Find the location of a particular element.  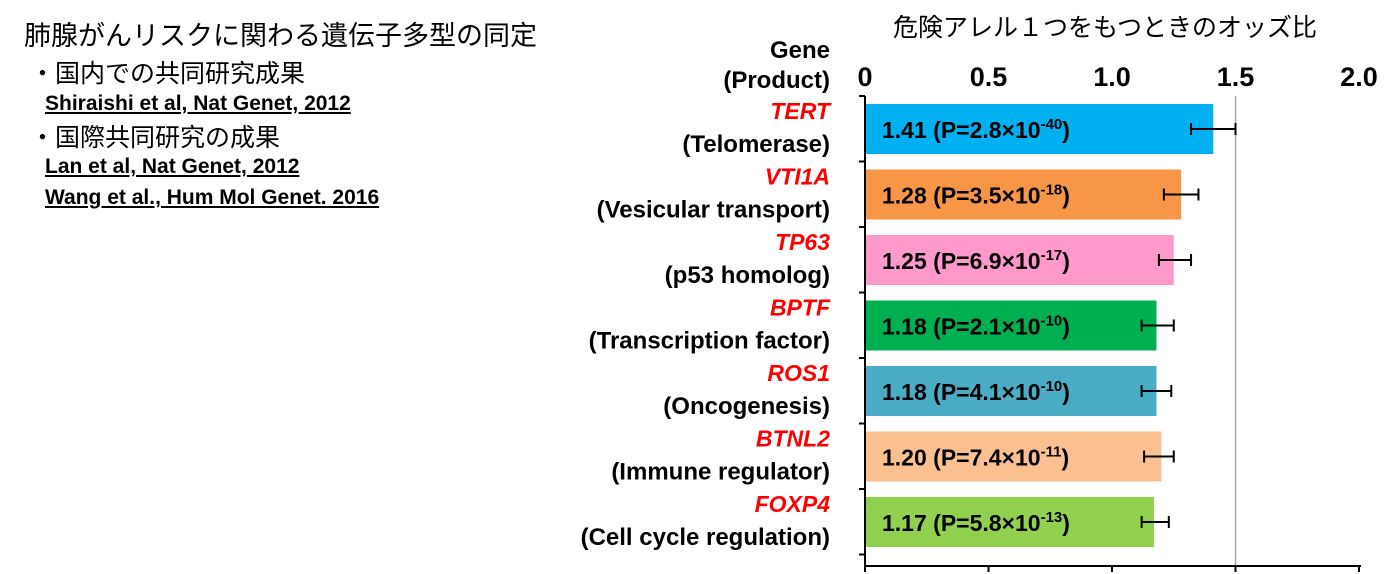

category-header-product: (Product) is located at coordinates (776, 80).